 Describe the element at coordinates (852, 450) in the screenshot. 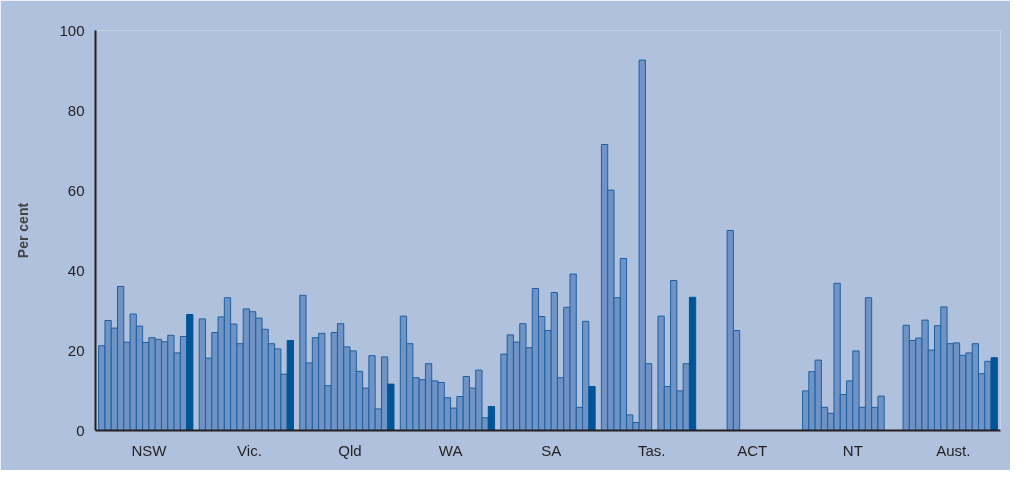

I see `x-tick-label: NT` at that location.